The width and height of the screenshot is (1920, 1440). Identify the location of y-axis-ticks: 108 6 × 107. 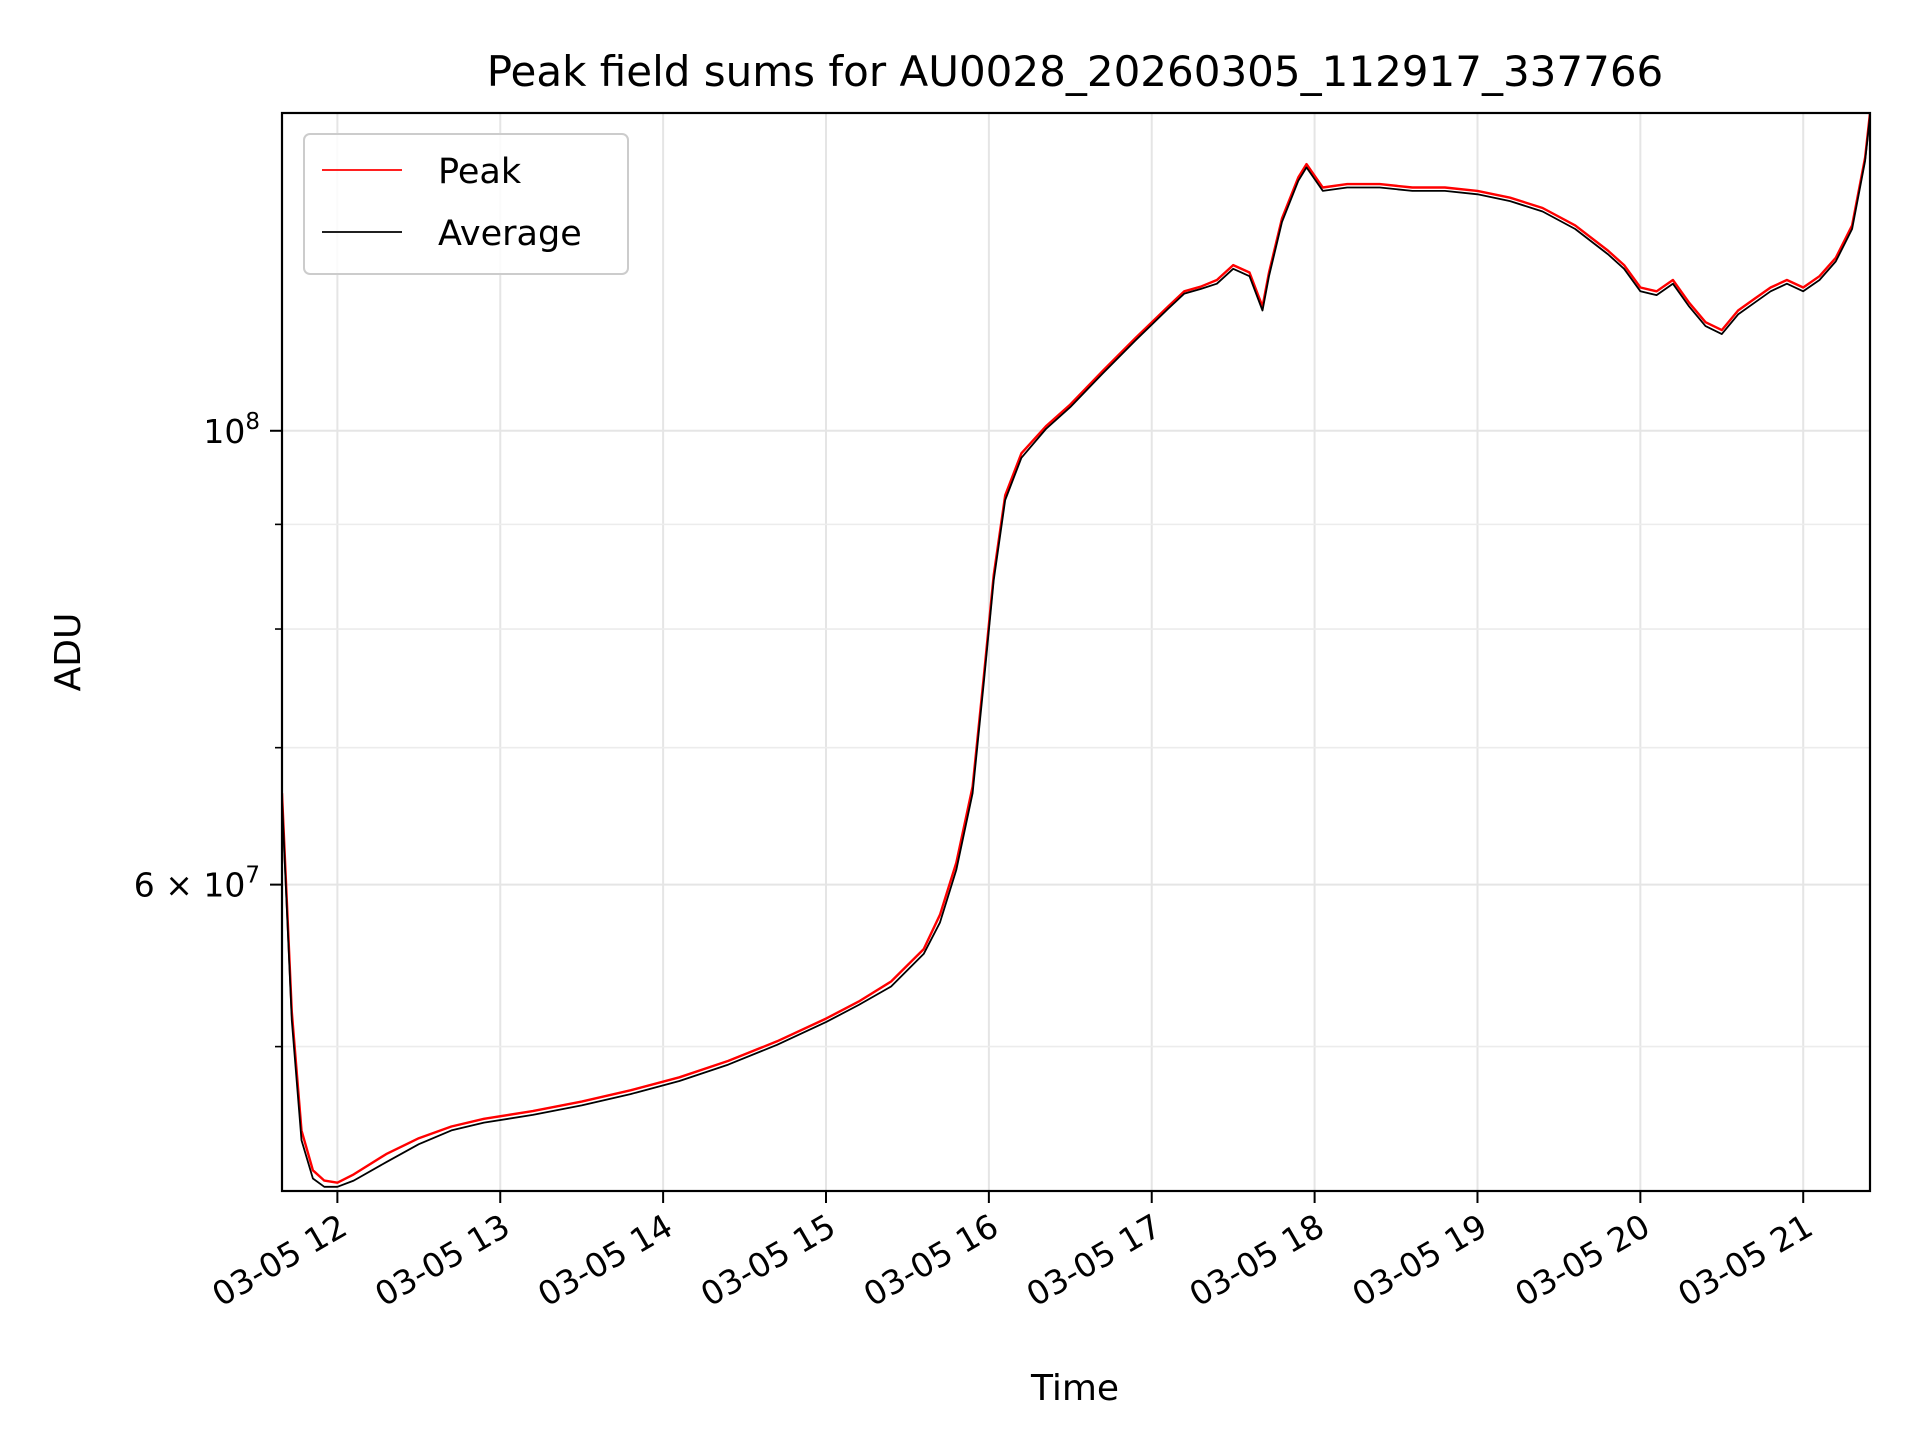
(208, 728).